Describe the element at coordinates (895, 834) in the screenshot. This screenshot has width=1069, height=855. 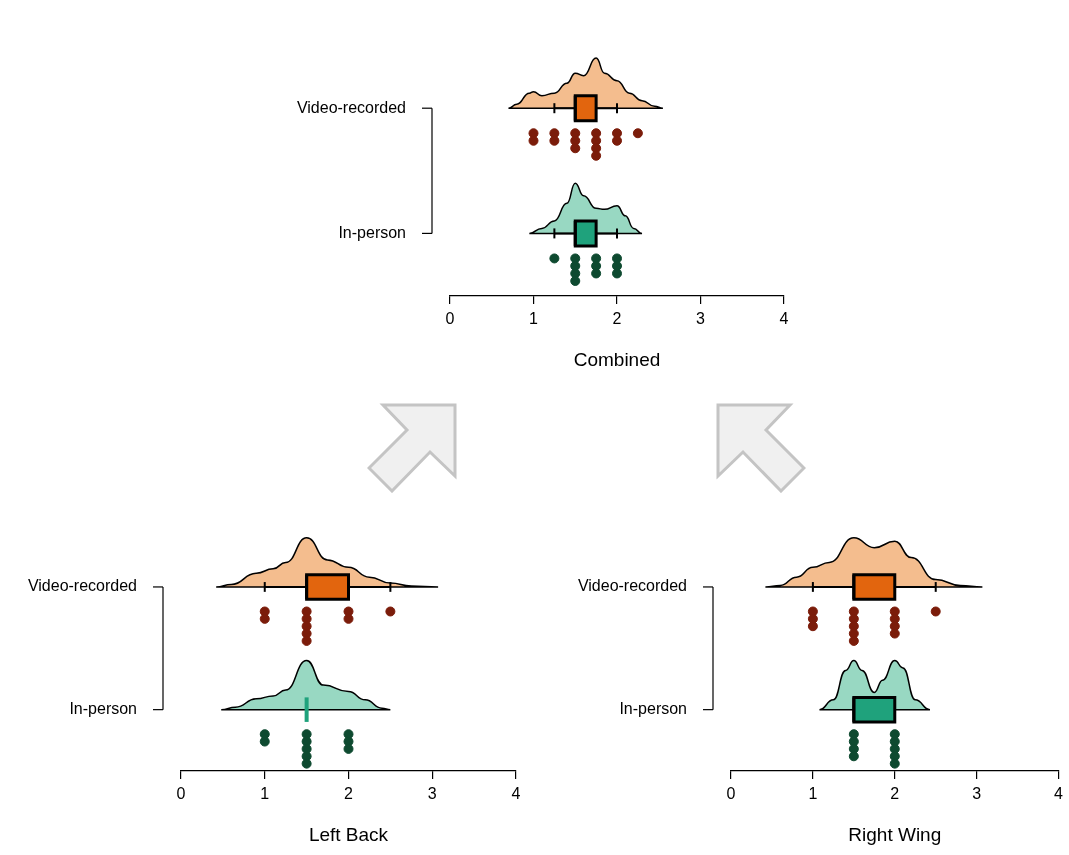
I see `x-axis-title: Right Wing` at that location.